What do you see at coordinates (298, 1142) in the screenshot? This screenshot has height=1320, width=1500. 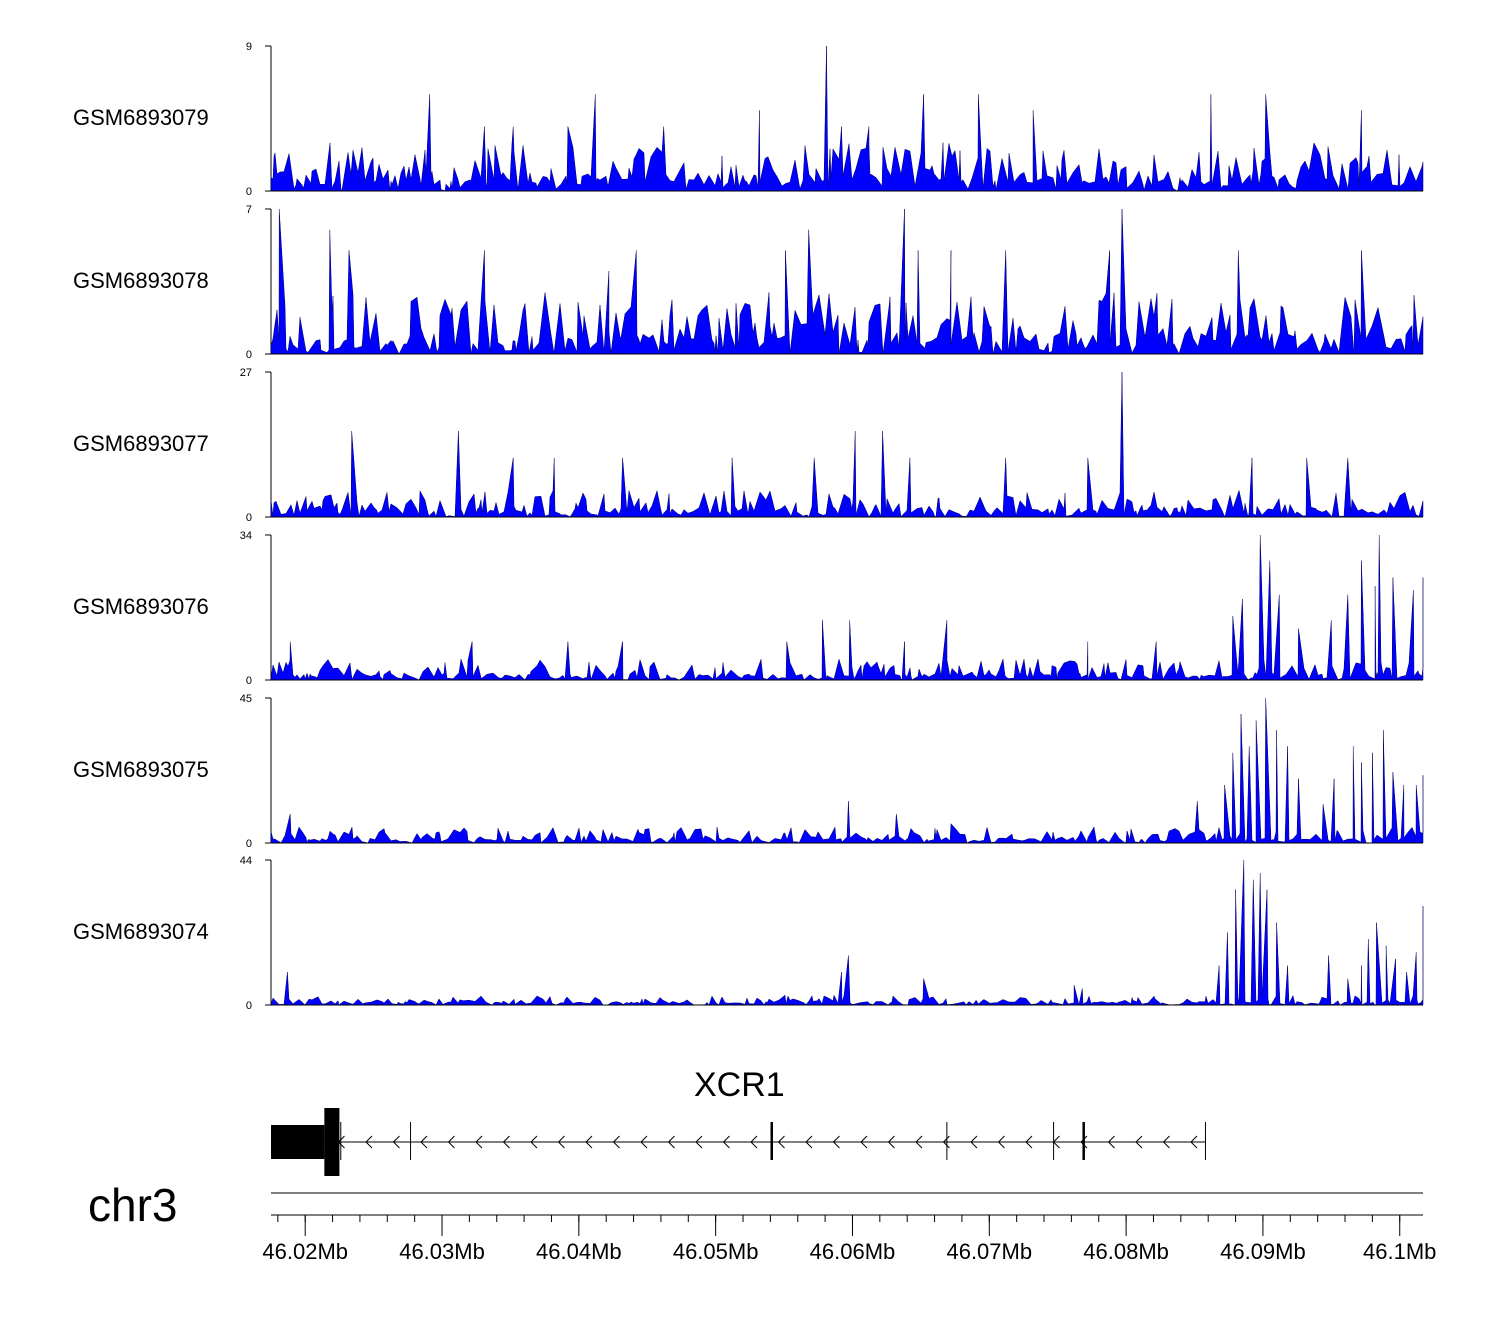 I see `gene-utr-block` at bounding box center [298, 1142].